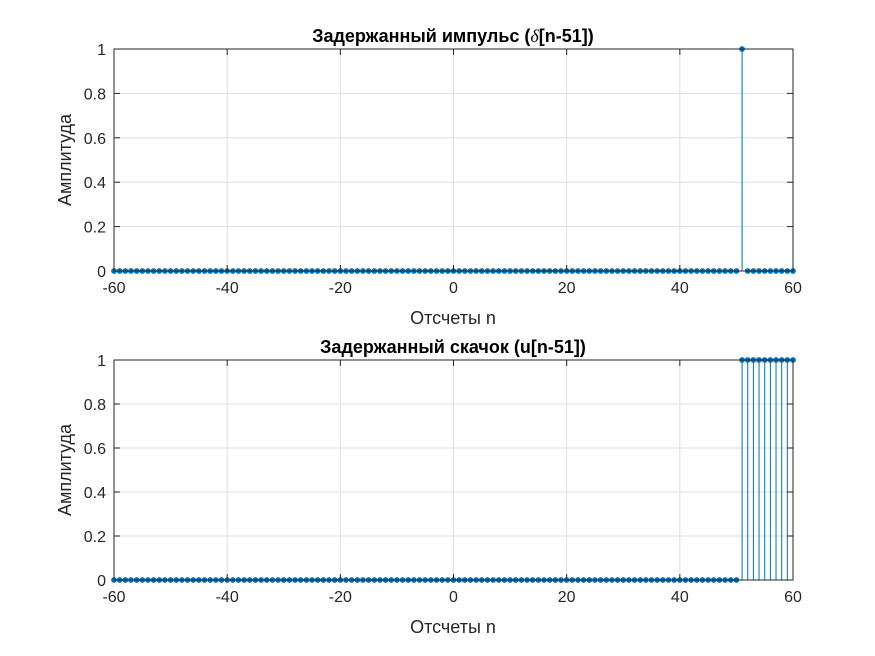  What do you see at coordinates (453, 347) in the screenshot?
I see `step-title: Задержанный скачок (u[n-51])` at bounding box center [453, 347].